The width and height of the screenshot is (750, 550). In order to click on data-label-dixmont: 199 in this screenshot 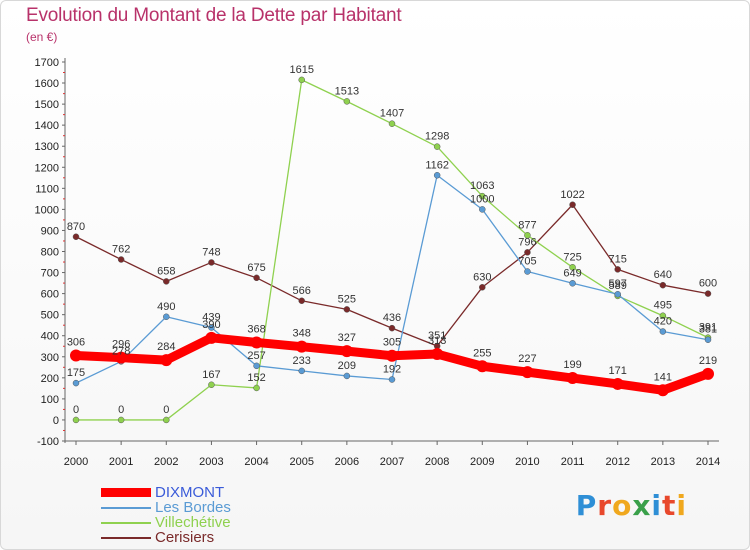, I will do `click(572, 365)`.